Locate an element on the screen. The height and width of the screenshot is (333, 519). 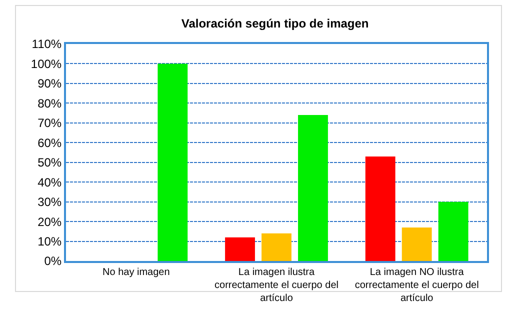
y-tick-label: 100% is located at coordinates (46, 63).